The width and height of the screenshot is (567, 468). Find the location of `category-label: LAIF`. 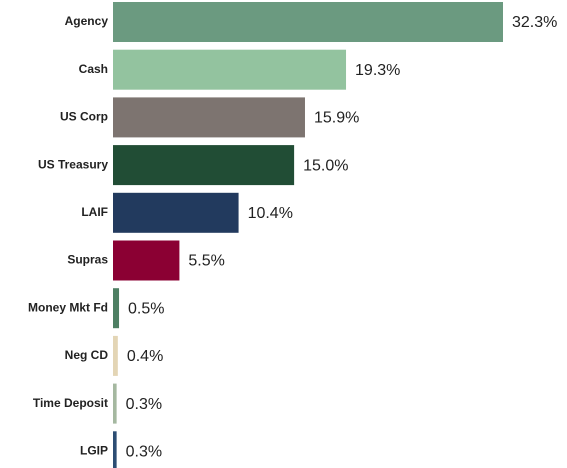

category-label: LAIF is located at coordinates (94, 212).